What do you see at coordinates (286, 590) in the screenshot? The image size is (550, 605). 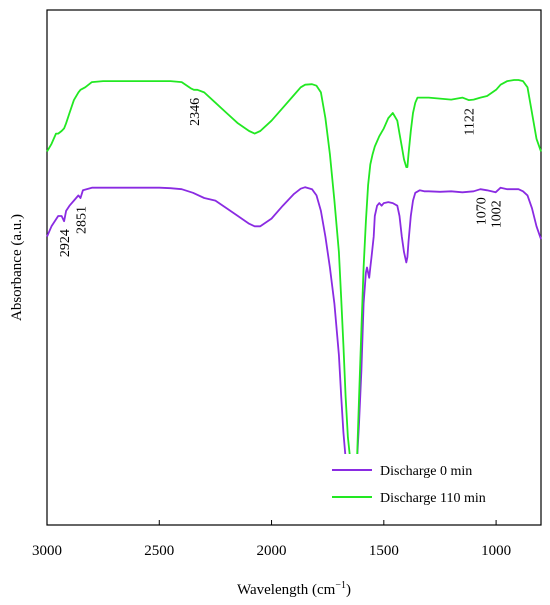 I see `x-axis-title-main: Wavelength (cm` at bounding box center [286, 590].